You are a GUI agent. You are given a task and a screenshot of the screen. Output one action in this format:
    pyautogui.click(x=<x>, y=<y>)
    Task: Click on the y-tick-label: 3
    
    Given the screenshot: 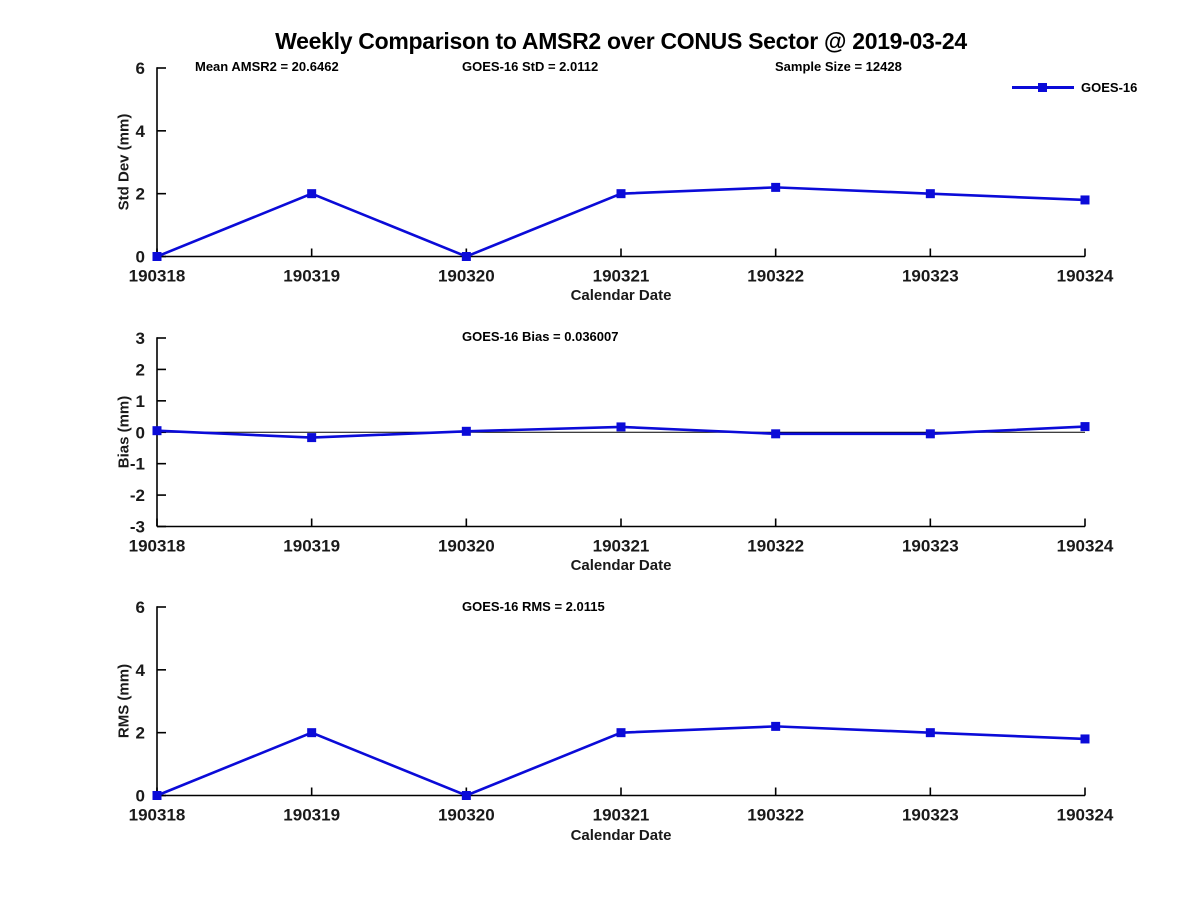 What is the action you would take?
    pyautogui.click(x=140, y=338)
    